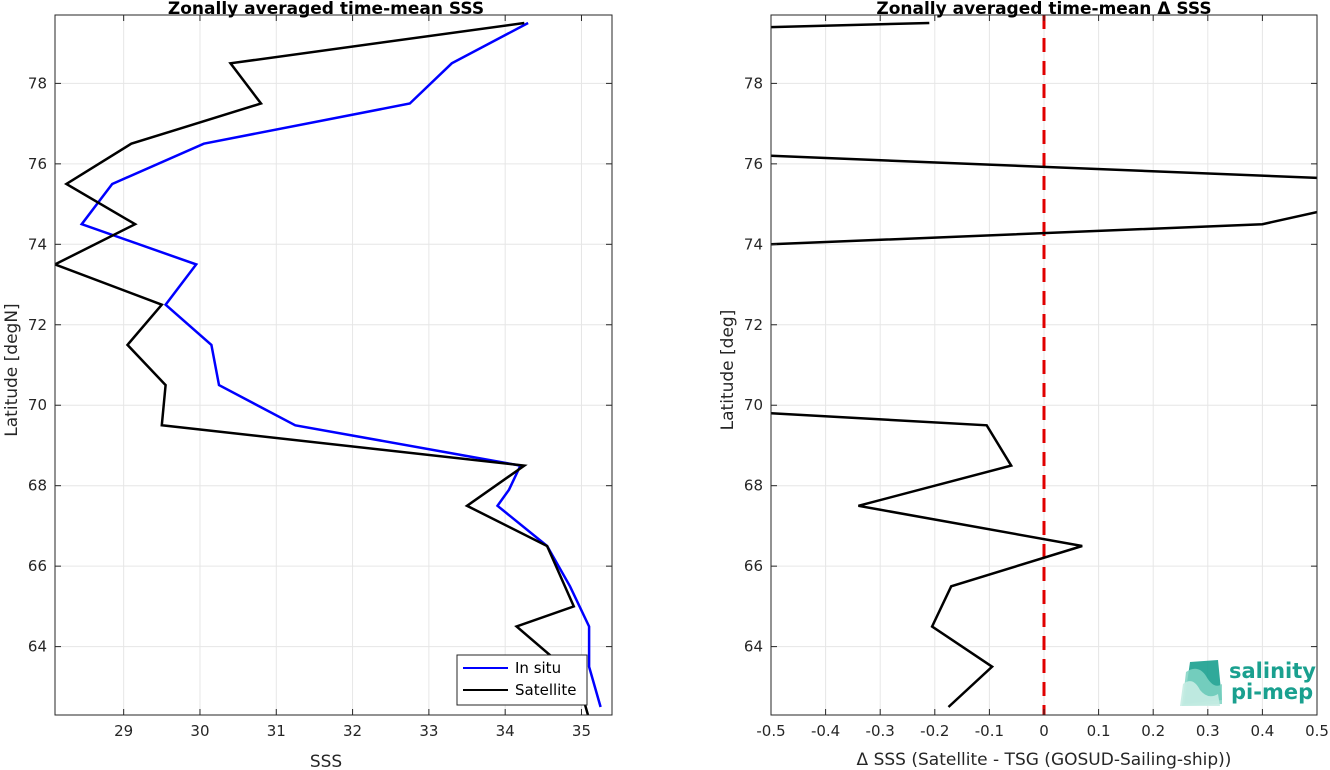 The height and width of the screenshot is (770, 1330). What do you see at coordinates (326, 9) in the screenshot?
I see `sss-title: Zonally averaged time-mean SSS` at bounding box center [326, 9].